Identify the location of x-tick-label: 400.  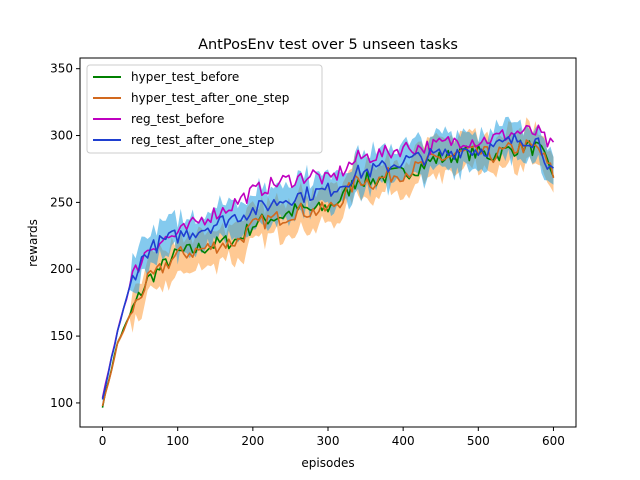
(403, 441).